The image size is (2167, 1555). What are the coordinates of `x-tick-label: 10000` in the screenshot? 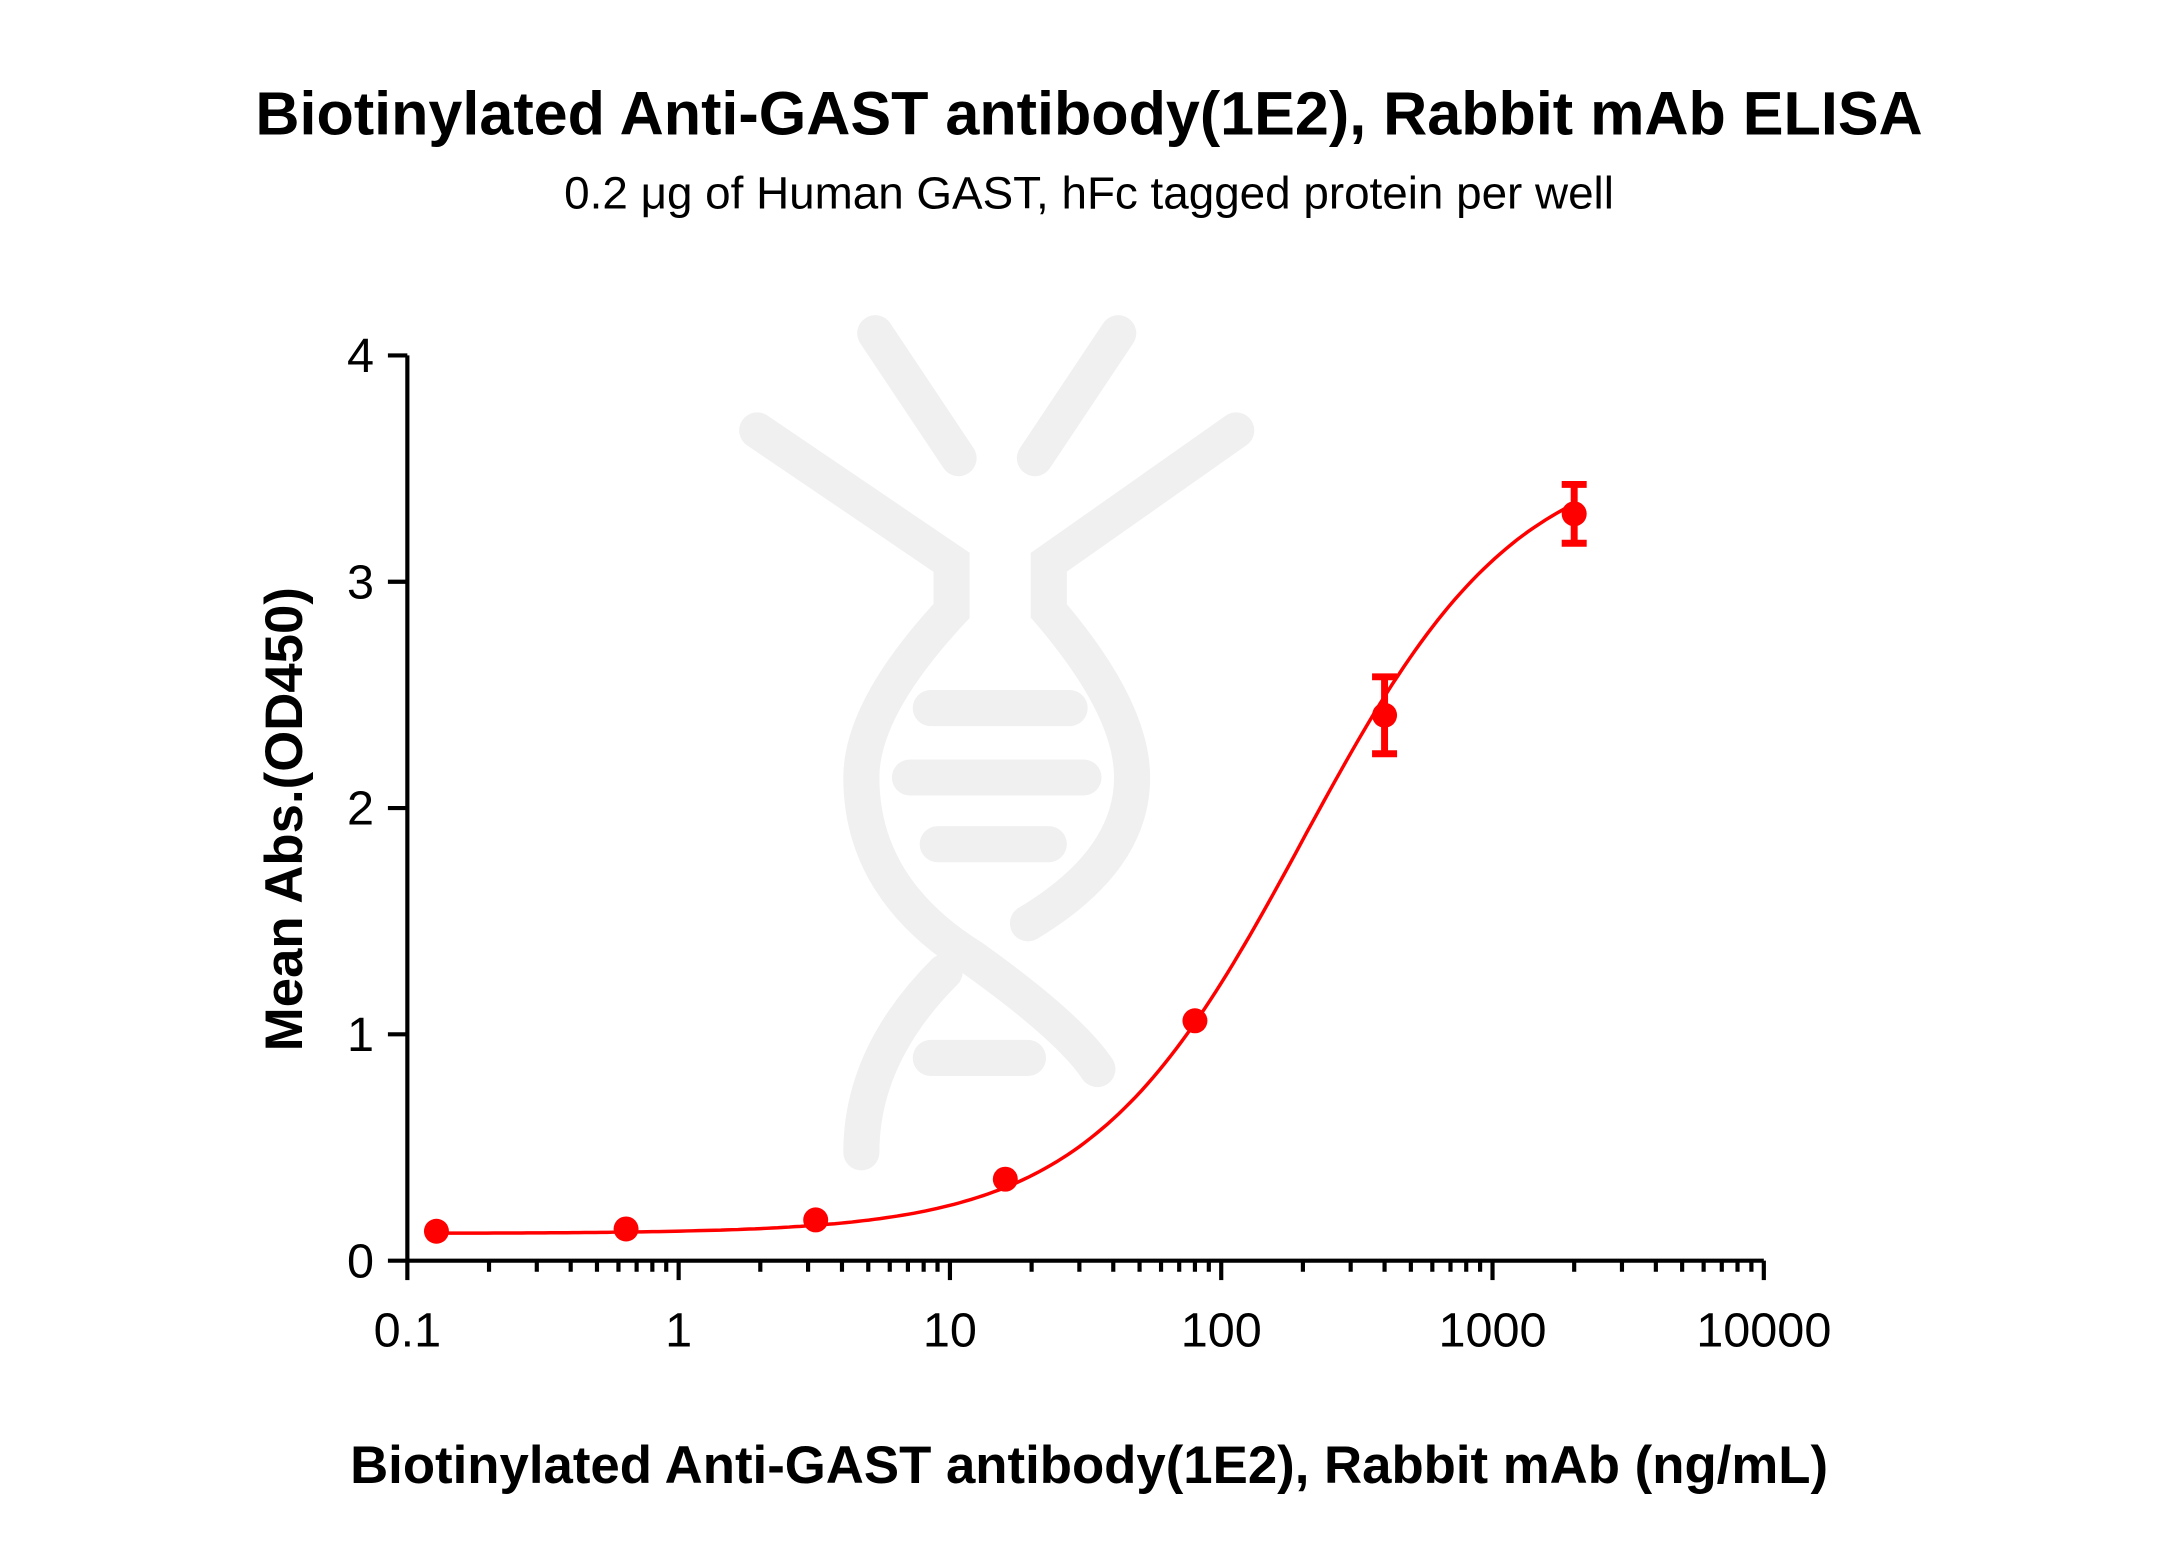 It's located at (1763, 1331).